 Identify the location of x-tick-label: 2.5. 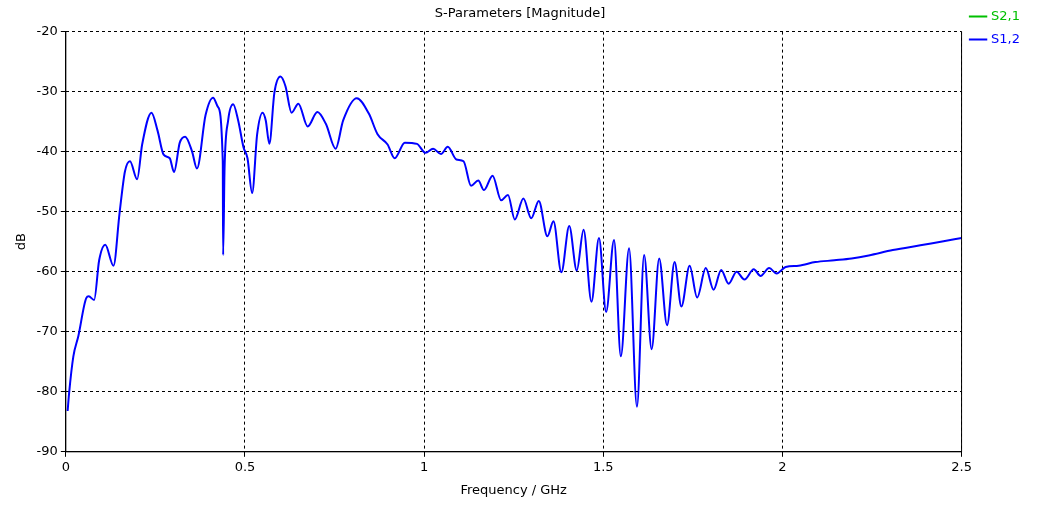
(961, 466).